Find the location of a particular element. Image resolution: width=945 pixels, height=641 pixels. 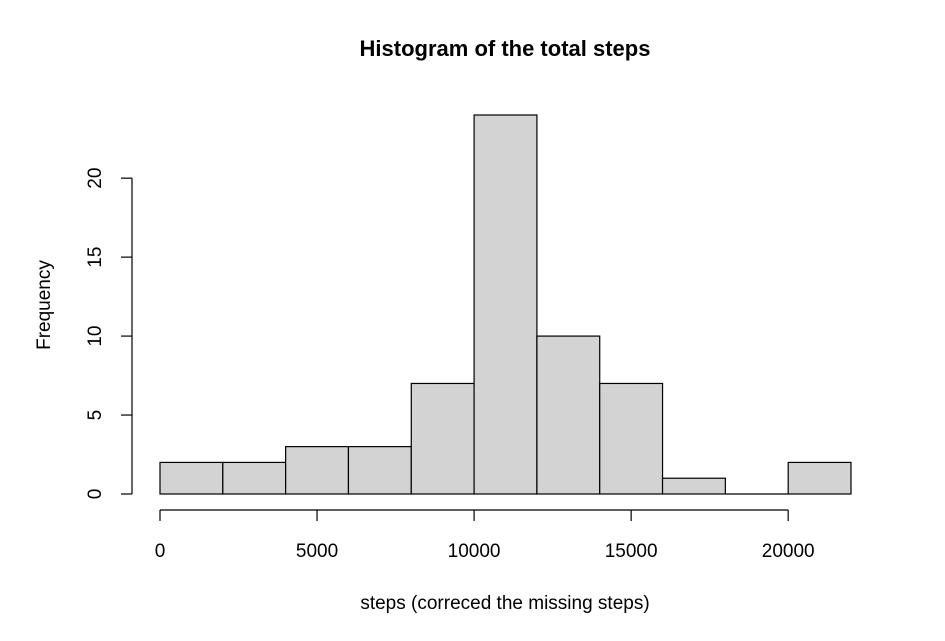

x-tick-label: 20000 is located at coordinates (788, 551).